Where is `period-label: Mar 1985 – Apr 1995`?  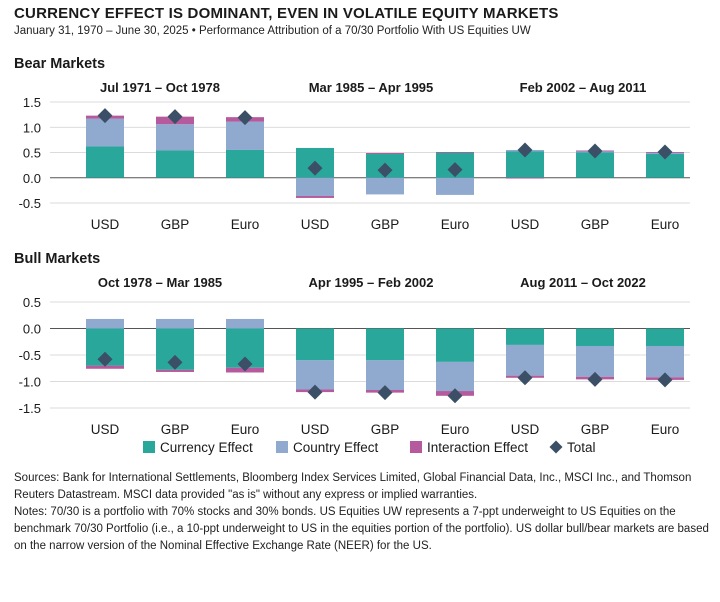 period-label: Mar 1985 – Apr 1995 is located at coordinates (371, 87).